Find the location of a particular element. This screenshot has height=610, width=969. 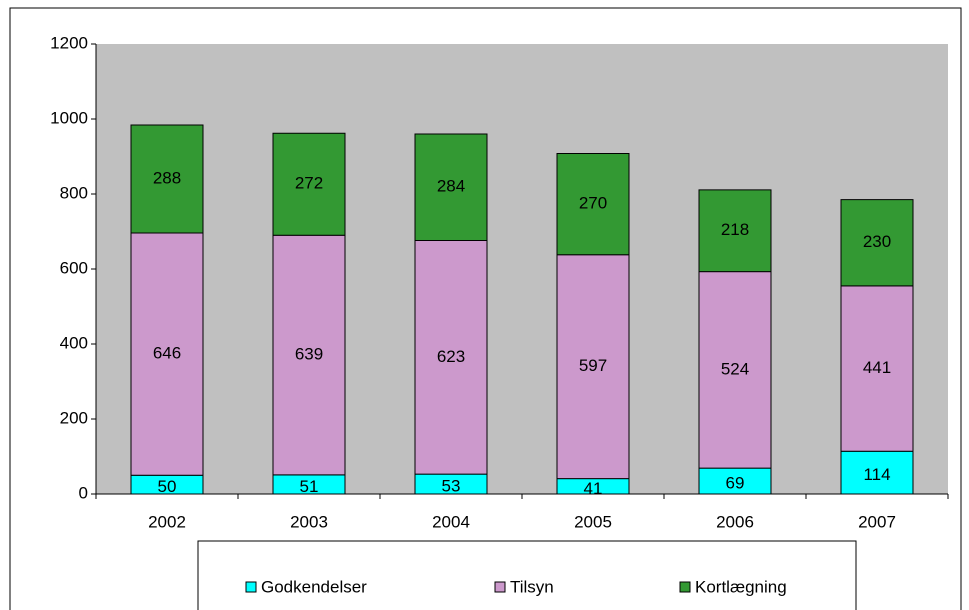

value-label: 441 is located at coordinates (877, 367).